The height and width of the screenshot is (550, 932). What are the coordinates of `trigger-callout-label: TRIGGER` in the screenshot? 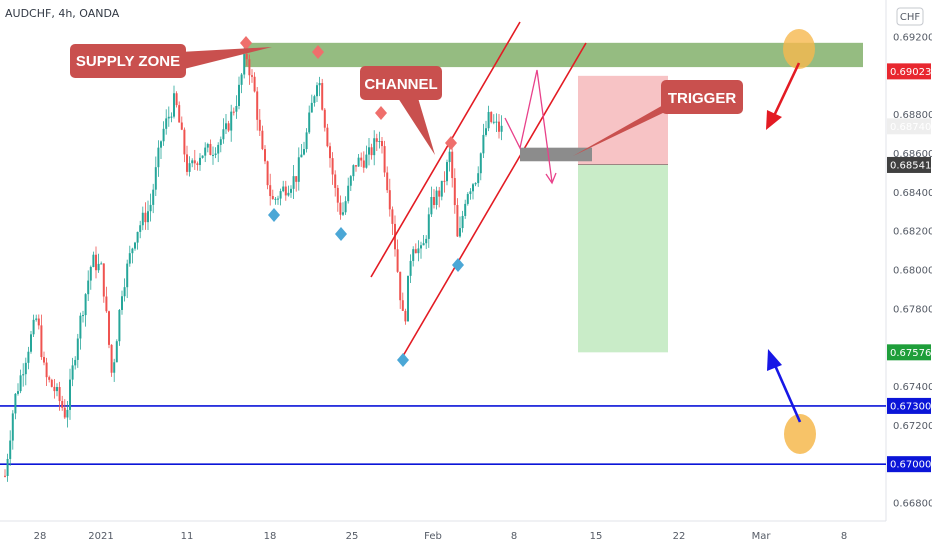 It's located at (702, 98).